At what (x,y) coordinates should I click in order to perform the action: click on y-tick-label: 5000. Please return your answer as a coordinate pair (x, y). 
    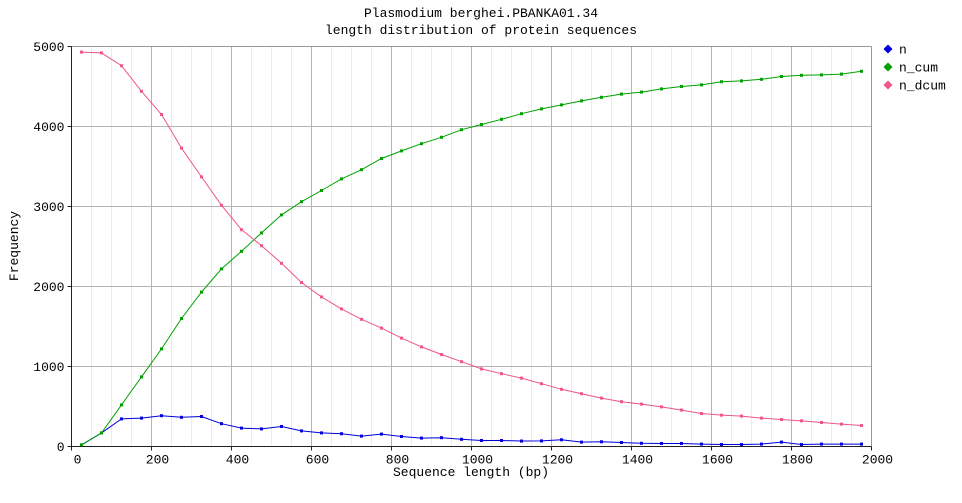
    Looking at the image, I should click on (48, 47).